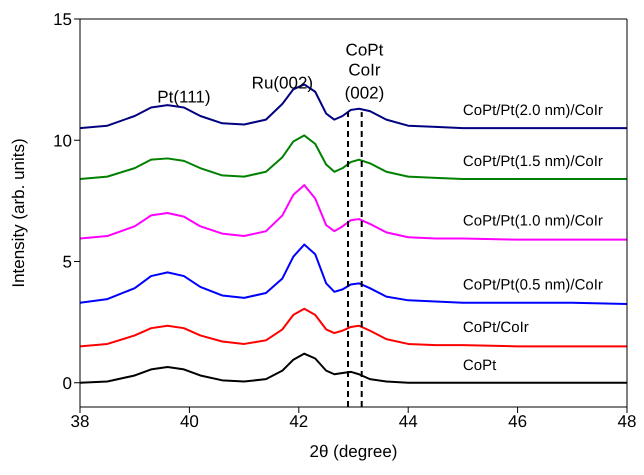 The image size is (644, 475). What do you see at coordinates (67, 262) in the screenshot?
I see `y-tick-label: 5` at bounding box center [67, 262].